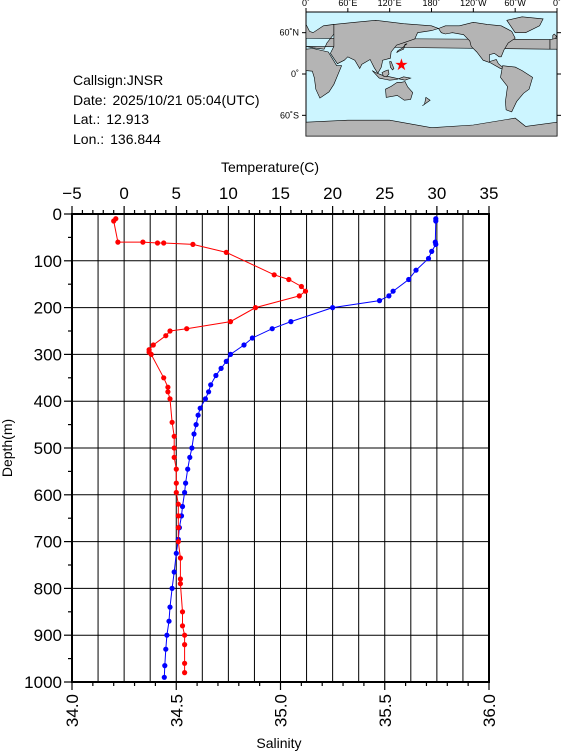 This screenshot has height=751, width=564. What do you see at coordinates (135, 138) in the screenshot?
I see `lon-value: 136.844` at bounding box center [135, 138].